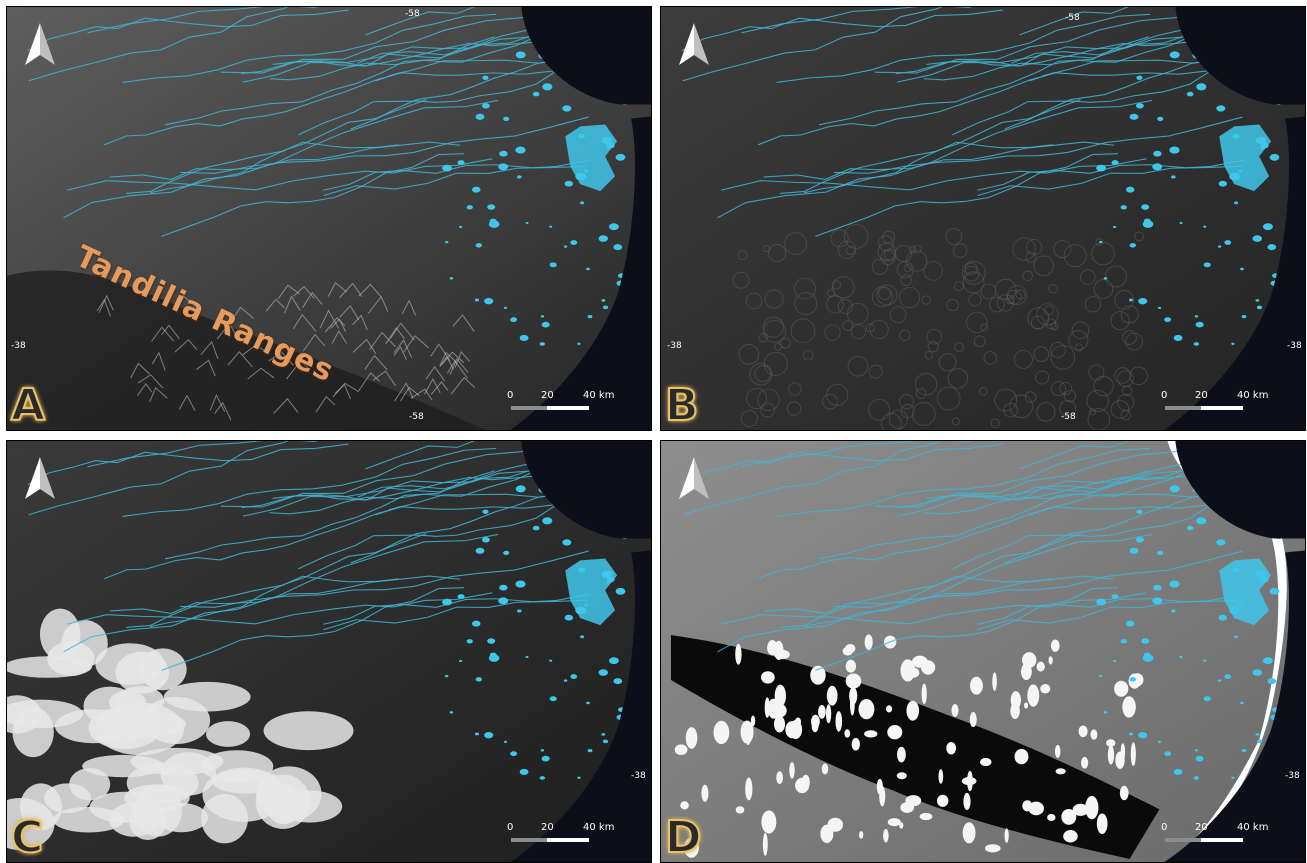  What do you see at coordinates (27, 837) in the screenshot?
I see `panel-letter: C` at bounding box center [27, 837].